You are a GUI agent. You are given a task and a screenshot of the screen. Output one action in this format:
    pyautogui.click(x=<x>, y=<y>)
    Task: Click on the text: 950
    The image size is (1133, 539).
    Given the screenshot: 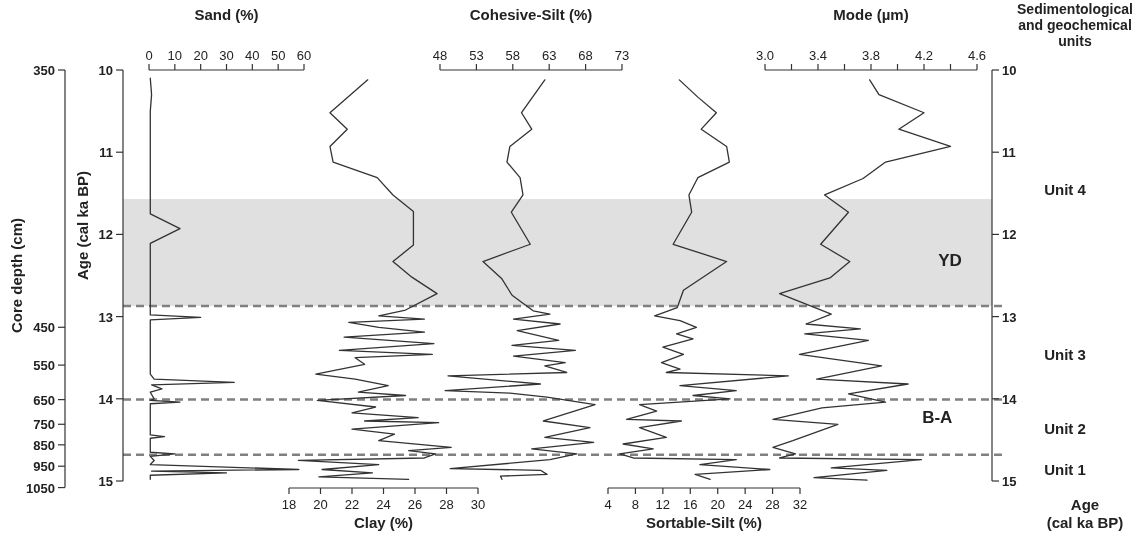 What is the action you would take?
    pyautogui.click(x=44, y=467)
    